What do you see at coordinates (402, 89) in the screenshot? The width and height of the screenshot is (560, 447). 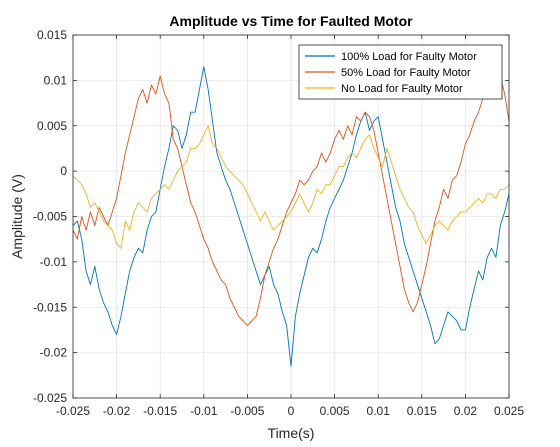 I see `legend-label-3: No Load for Faulty Motor` at bounding box center [402, 89].